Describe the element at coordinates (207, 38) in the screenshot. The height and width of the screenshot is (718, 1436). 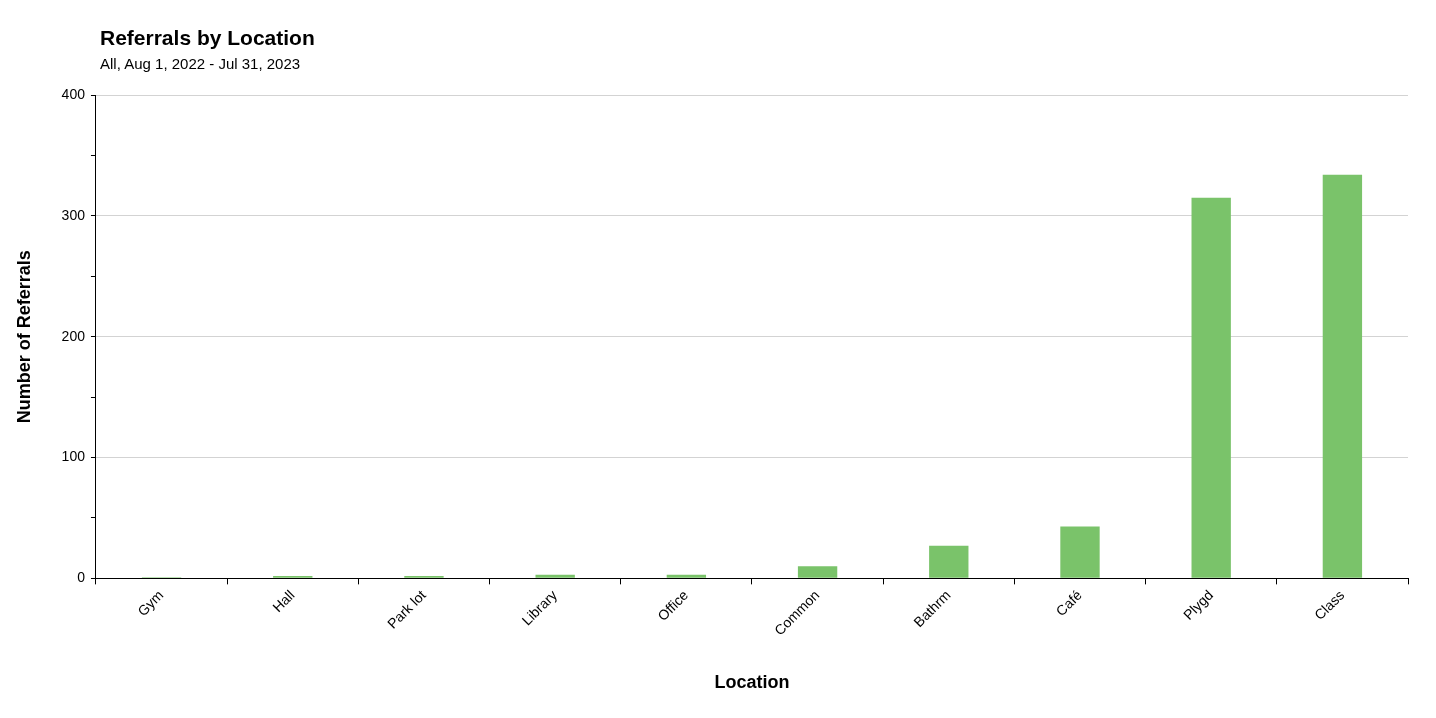
I see `chart-title: Referrals by Location` at that location.